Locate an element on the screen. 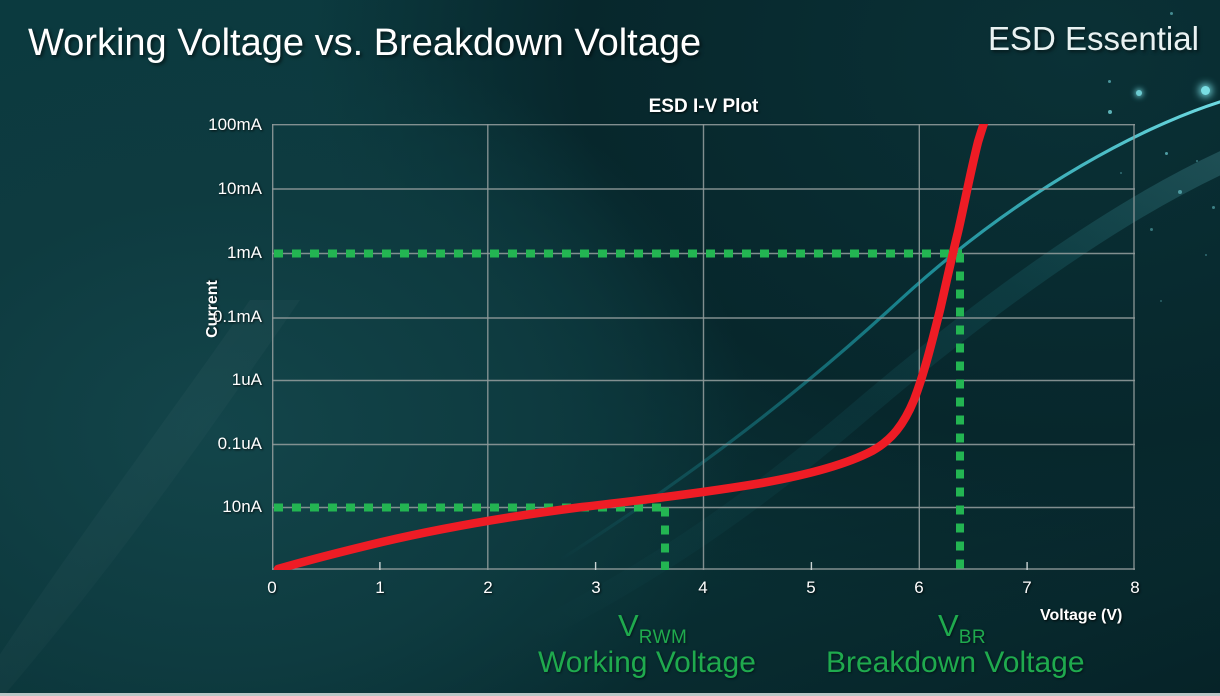  y-tick-label: 1uA is located at coordinates (246, 379).